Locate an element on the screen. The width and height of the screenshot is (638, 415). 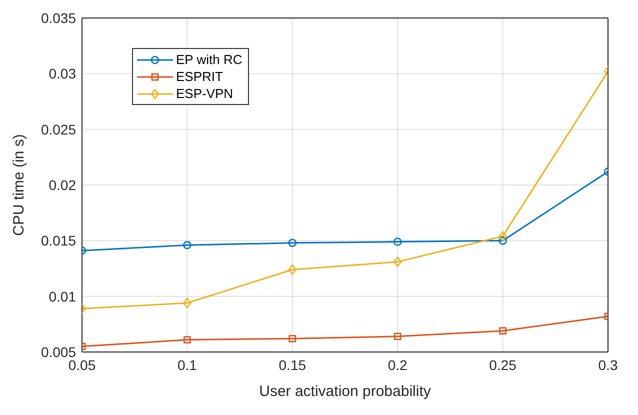
legend-label: ESP-VPN is located at coordinates (205, 93).